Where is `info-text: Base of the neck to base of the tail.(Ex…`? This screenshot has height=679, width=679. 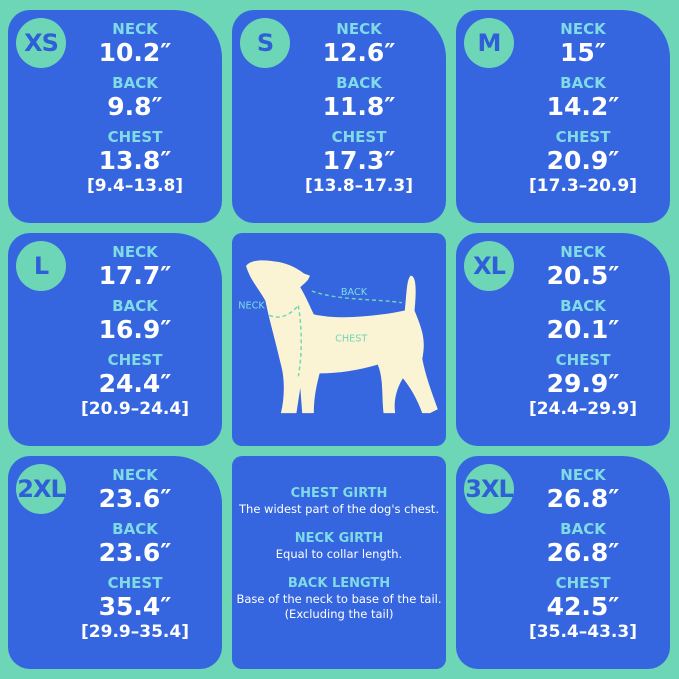
info-text: Base of the neck to base of the tail.(Ex… is located at coordinates (339, 606).